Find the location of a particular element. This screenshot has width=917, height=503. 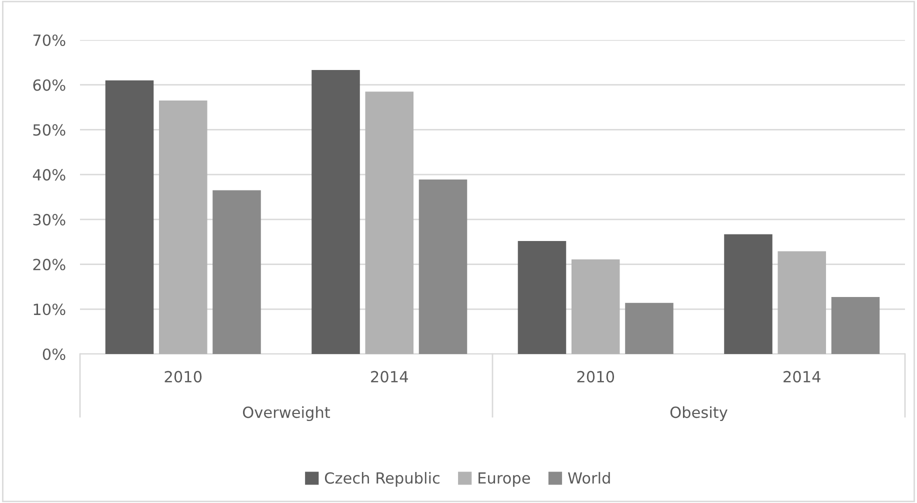

y-tick-label: 0% is located at coordinates (54, 354).